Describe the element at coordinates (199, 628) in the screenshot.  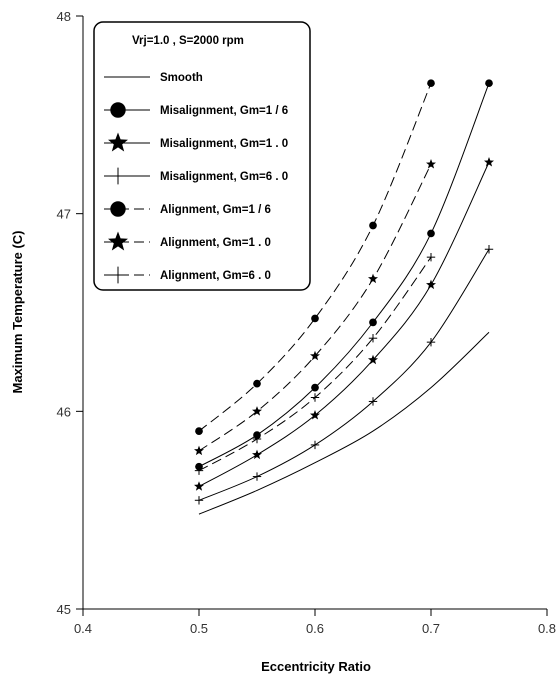
I see `x-tick-label: 0.5` at that location.